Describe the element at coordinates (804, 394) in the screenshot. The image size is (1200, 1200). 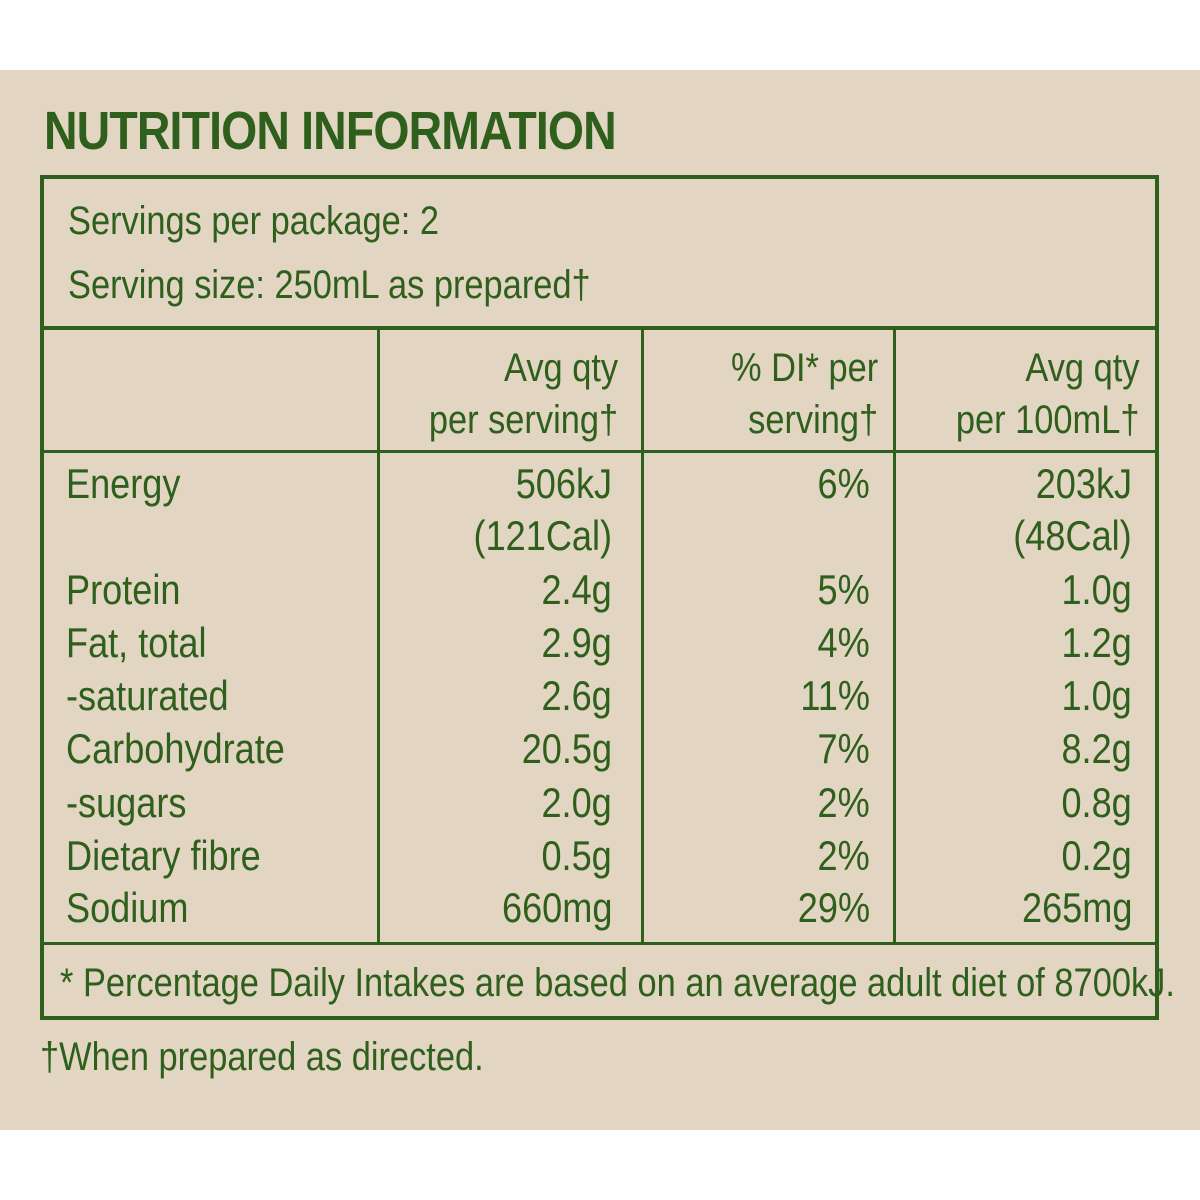
I see `header-daily-intake: % DI* per serving†` at that location.